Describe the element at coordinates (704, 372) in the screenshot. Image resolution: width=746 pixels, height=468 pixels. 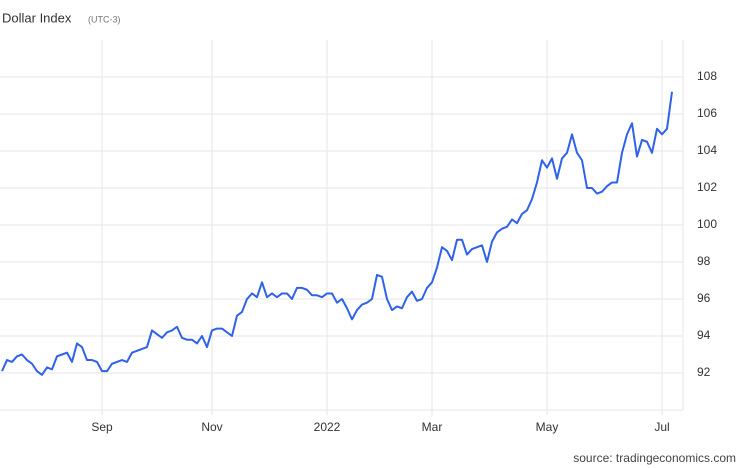
I see `y-tick-label: 92` at that location.